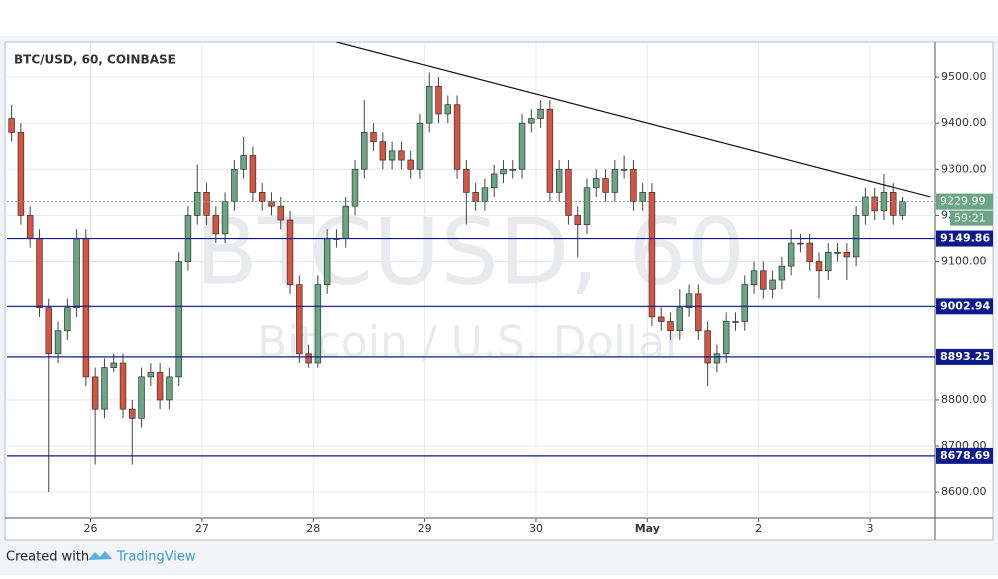  Describe the element at coordinates (313, 528) in the screenshot. I see `x-tick-label: 28` at that location.